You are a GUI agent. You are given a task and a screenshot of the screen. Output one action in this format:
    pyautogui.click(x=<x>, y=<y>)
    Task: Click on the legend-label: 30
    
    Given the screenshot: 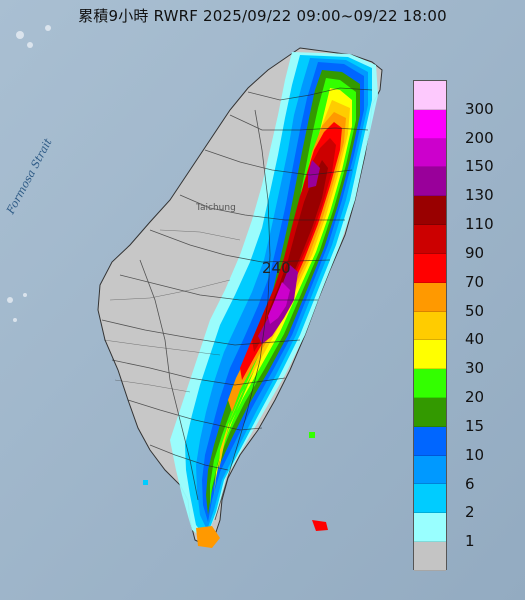 What is the action you would take?
    pyautogui.click(x=475, y=368)
    